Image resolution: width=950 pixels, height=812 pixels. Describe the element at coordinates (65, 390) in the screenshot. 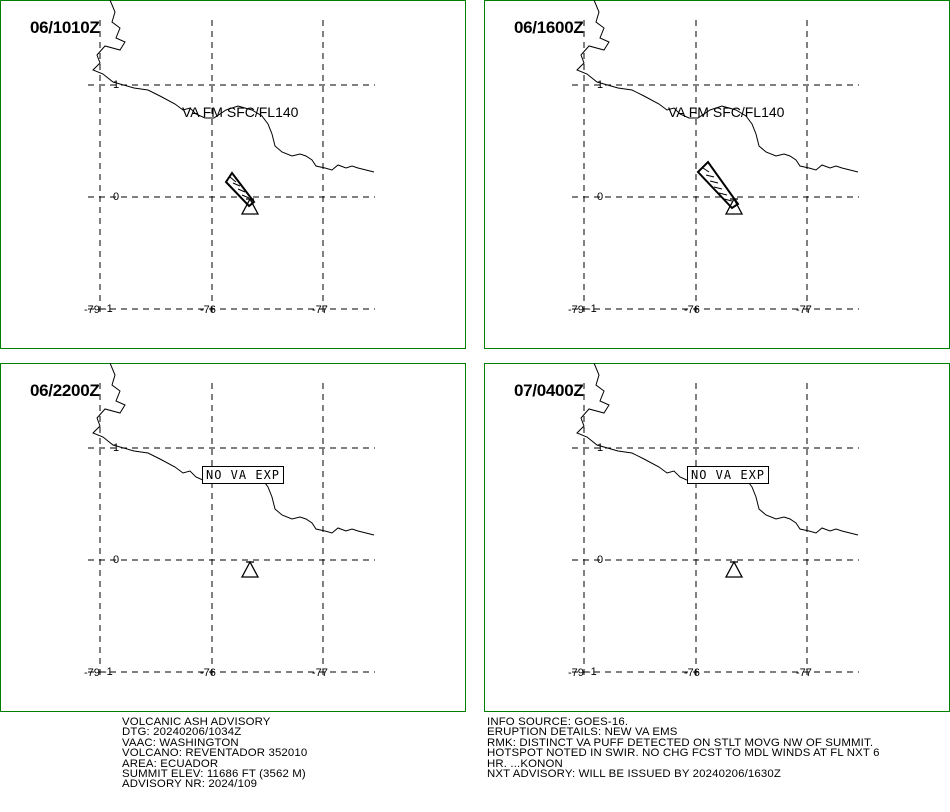

I see `valid-time: 06/2200Z` at that location.